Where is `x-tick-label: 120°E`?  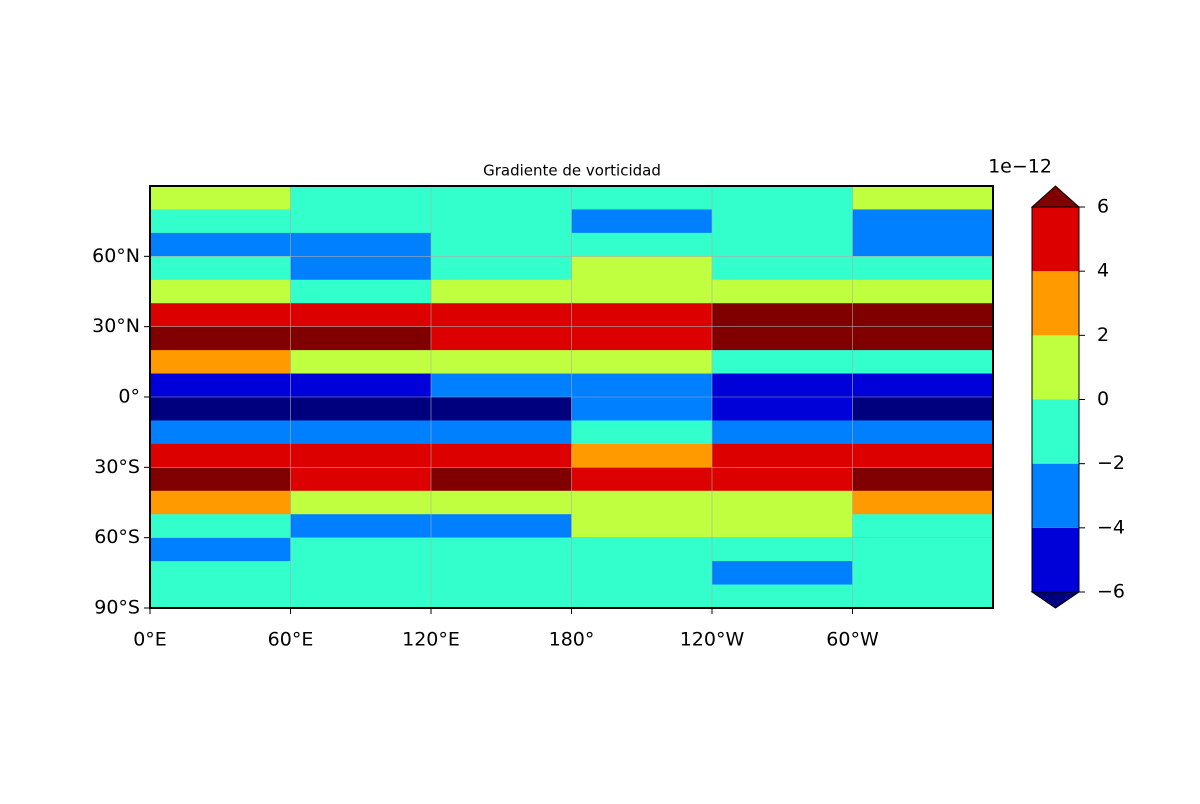 x-tick-label: 120°E is located at coordinates (431, 640).